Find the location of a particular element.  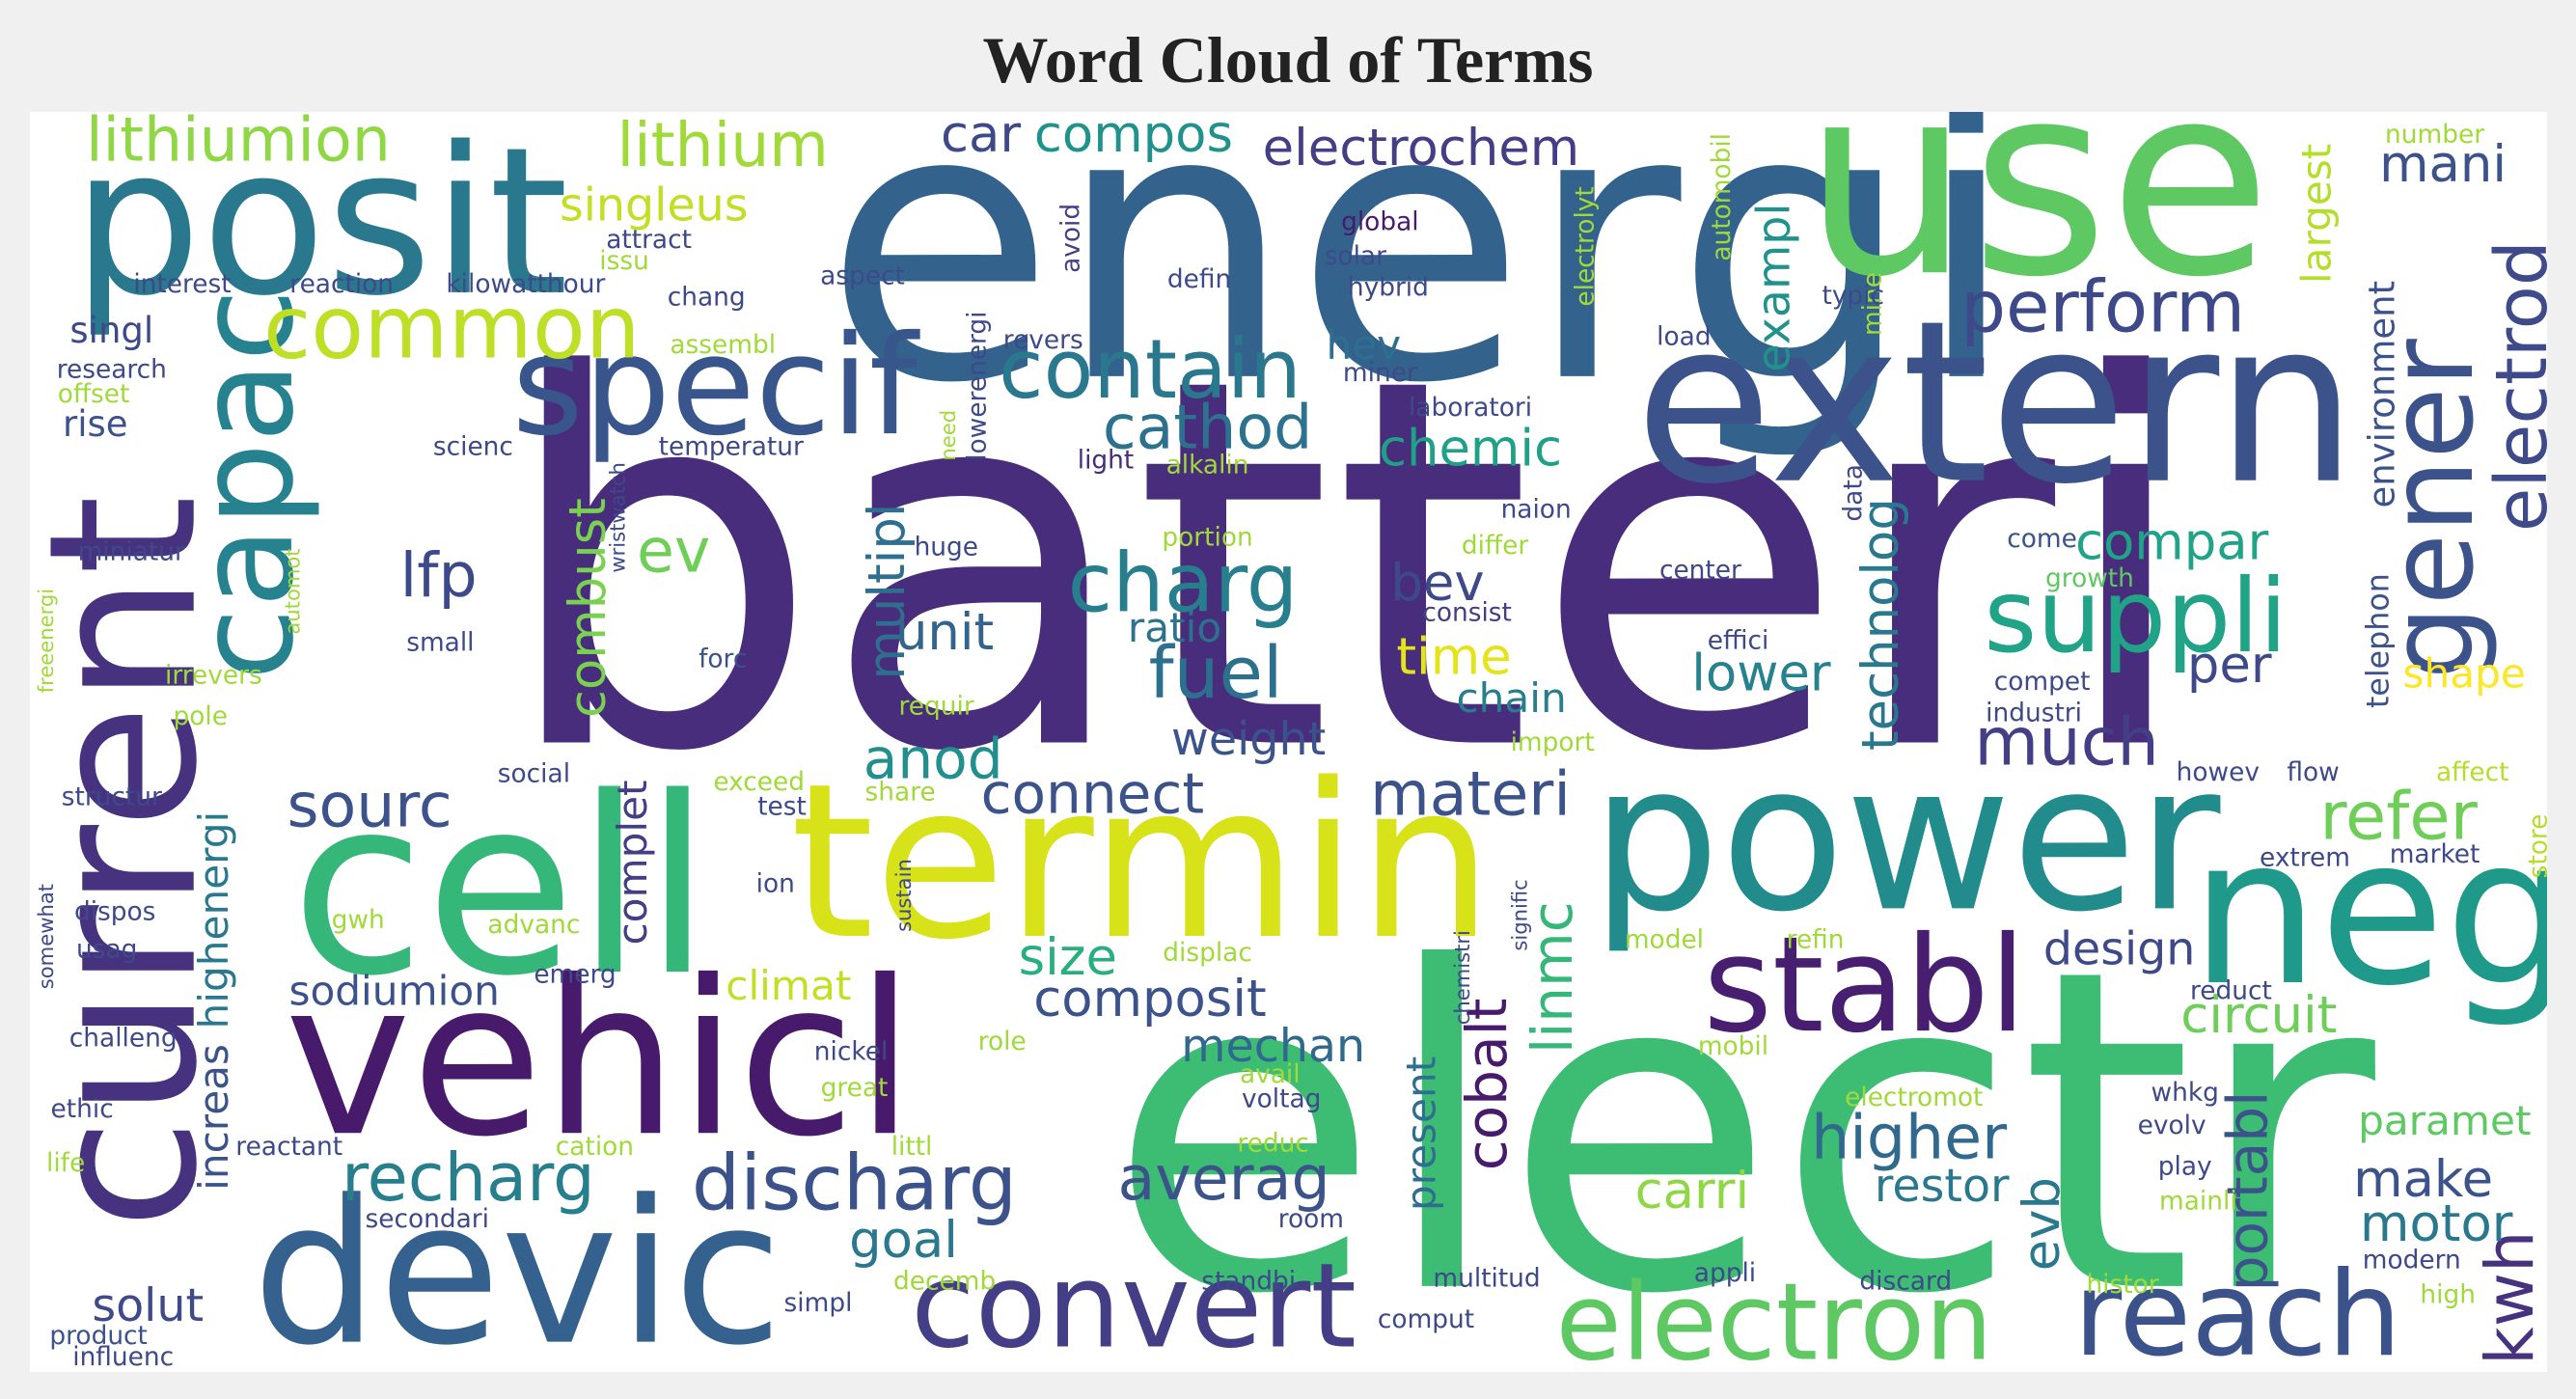

word: challeng is located at coordinates (123, 1039).